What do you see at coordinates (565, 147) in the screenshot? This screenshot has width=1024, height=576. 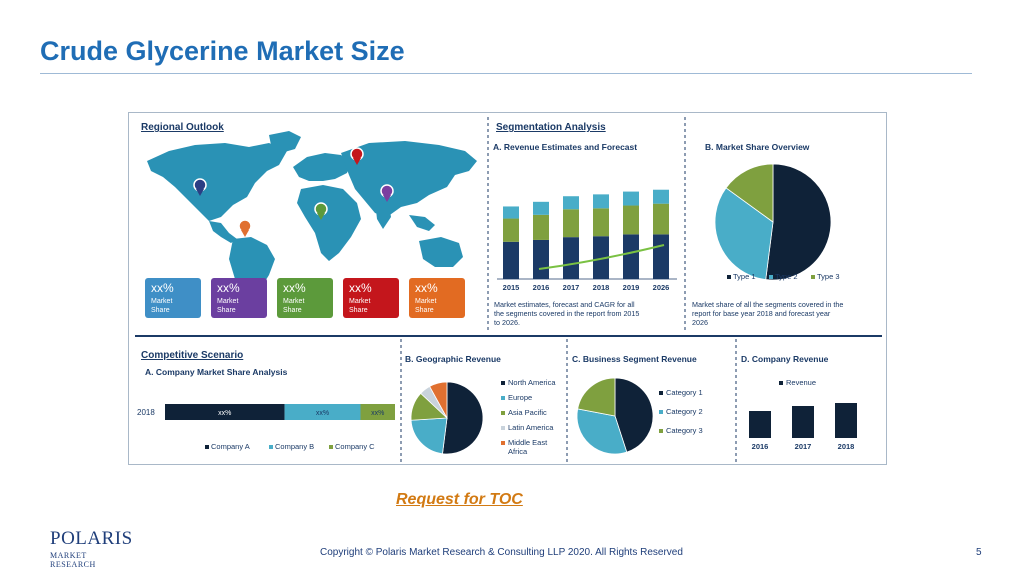 I see `revenue-forecast-subheading: A. Revenue Estimates and Forecast` at bounding box center [565, 147].